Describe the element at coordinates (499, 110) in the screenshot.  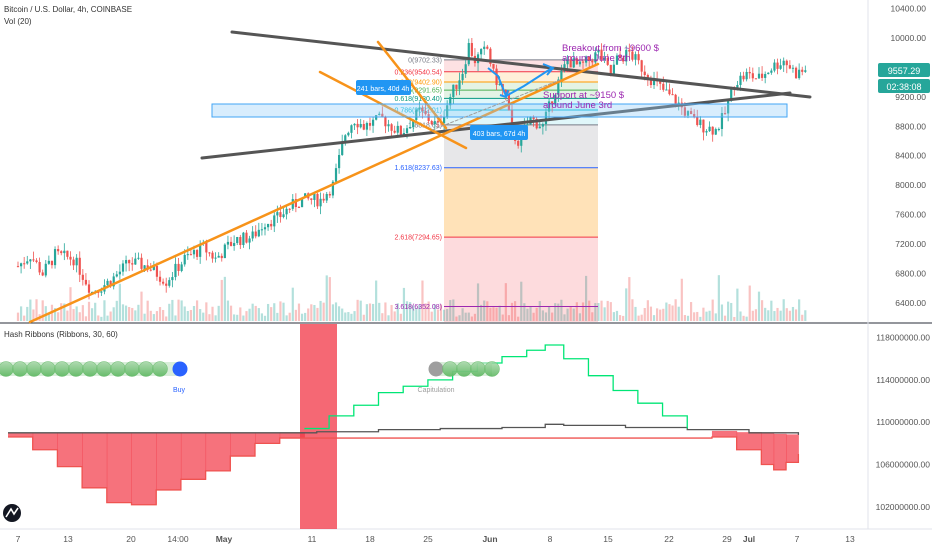
I see `support-zone-rectangle` at that location.